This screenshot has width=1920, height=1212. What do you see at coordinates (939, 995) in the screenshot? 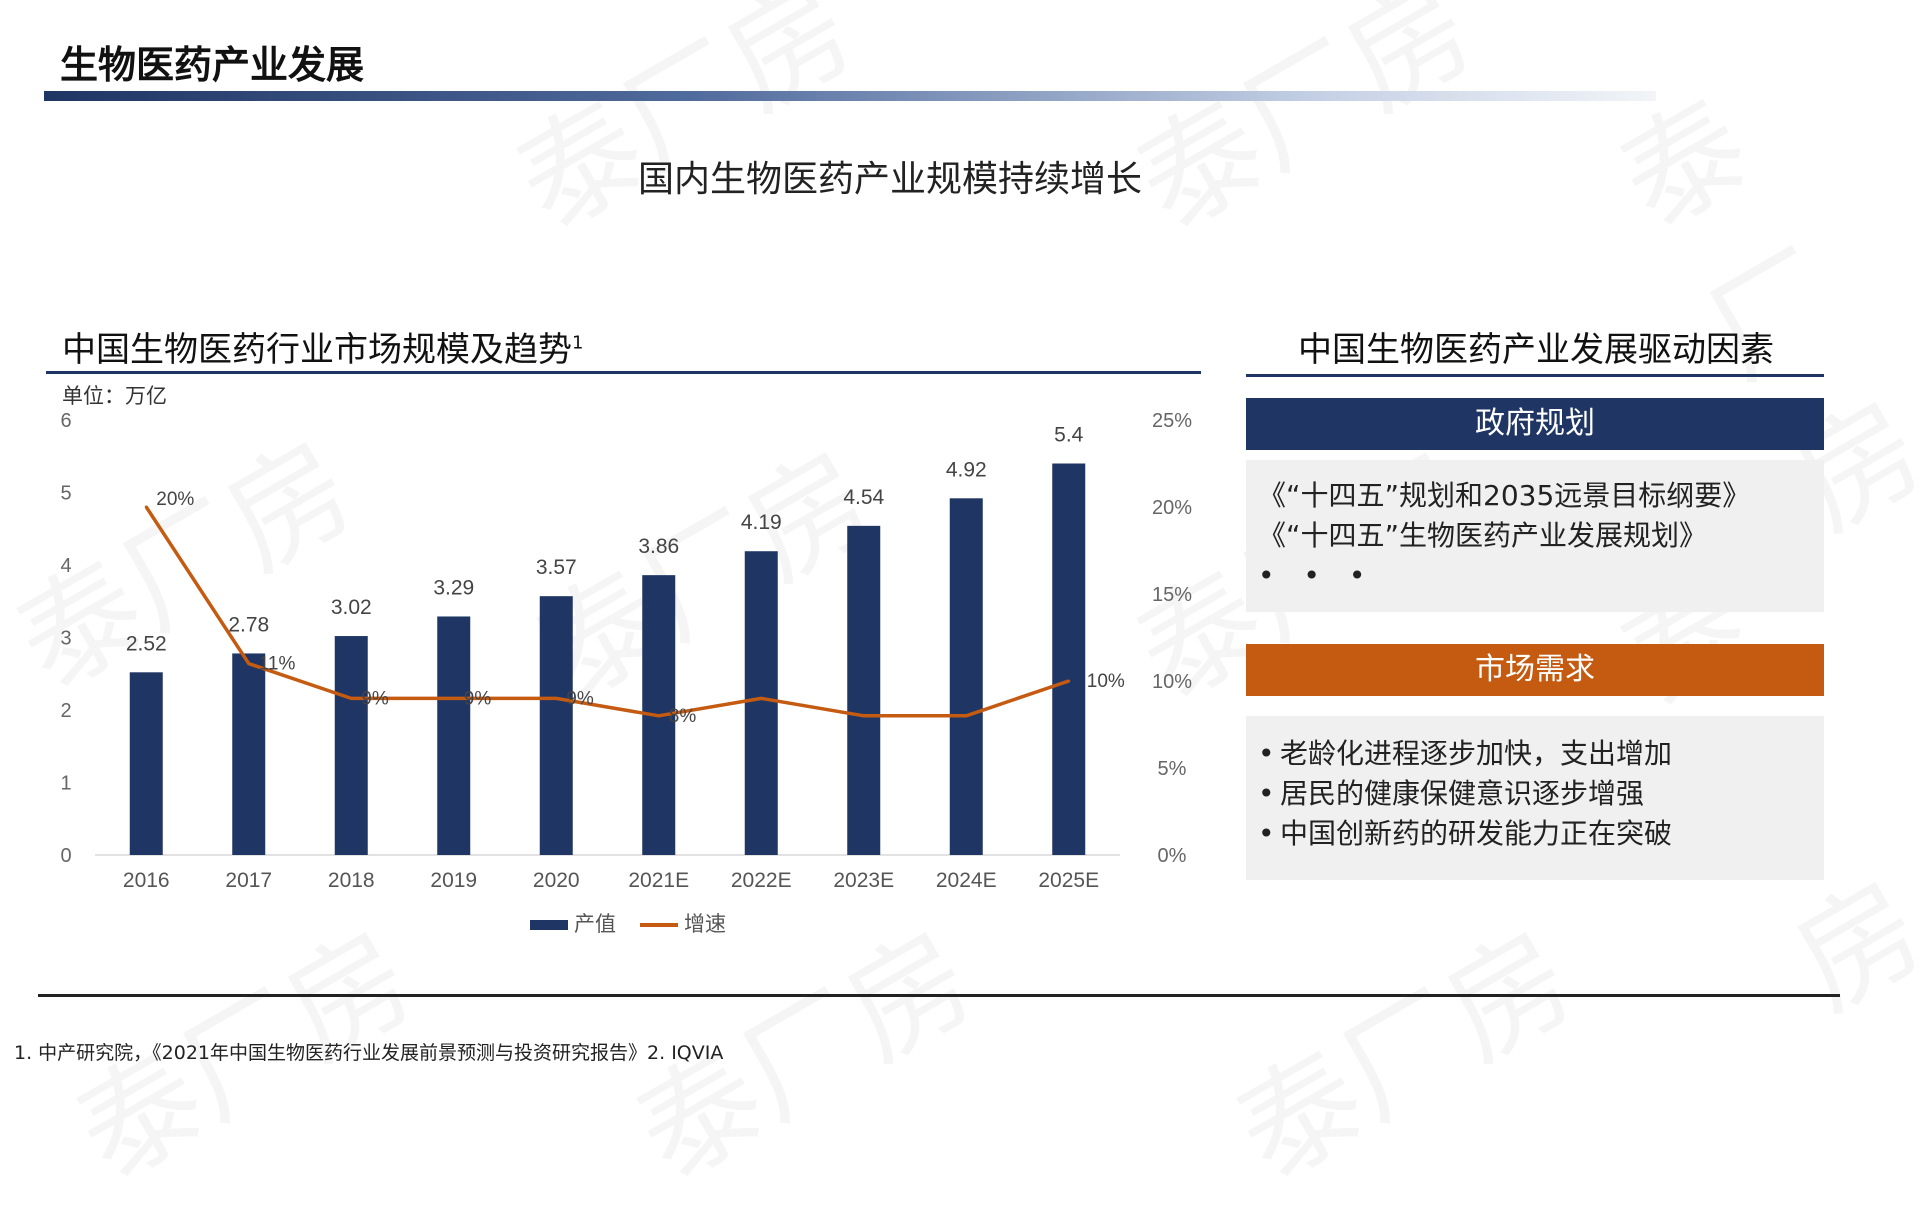
I see `footer-rule` at bounding box center [939, 995].